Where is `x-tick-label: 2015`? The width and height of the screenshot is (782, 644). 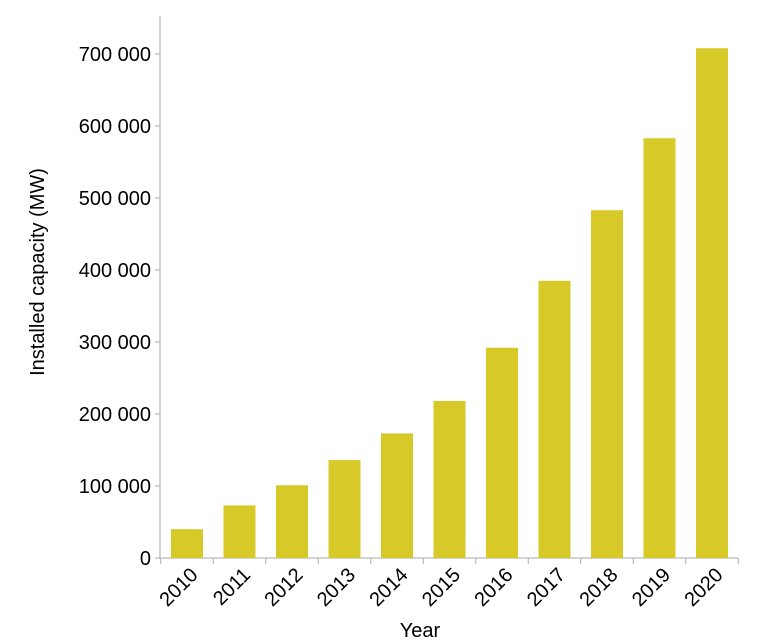 x-tick-label: 2015 is located at coordinates (441, 587).